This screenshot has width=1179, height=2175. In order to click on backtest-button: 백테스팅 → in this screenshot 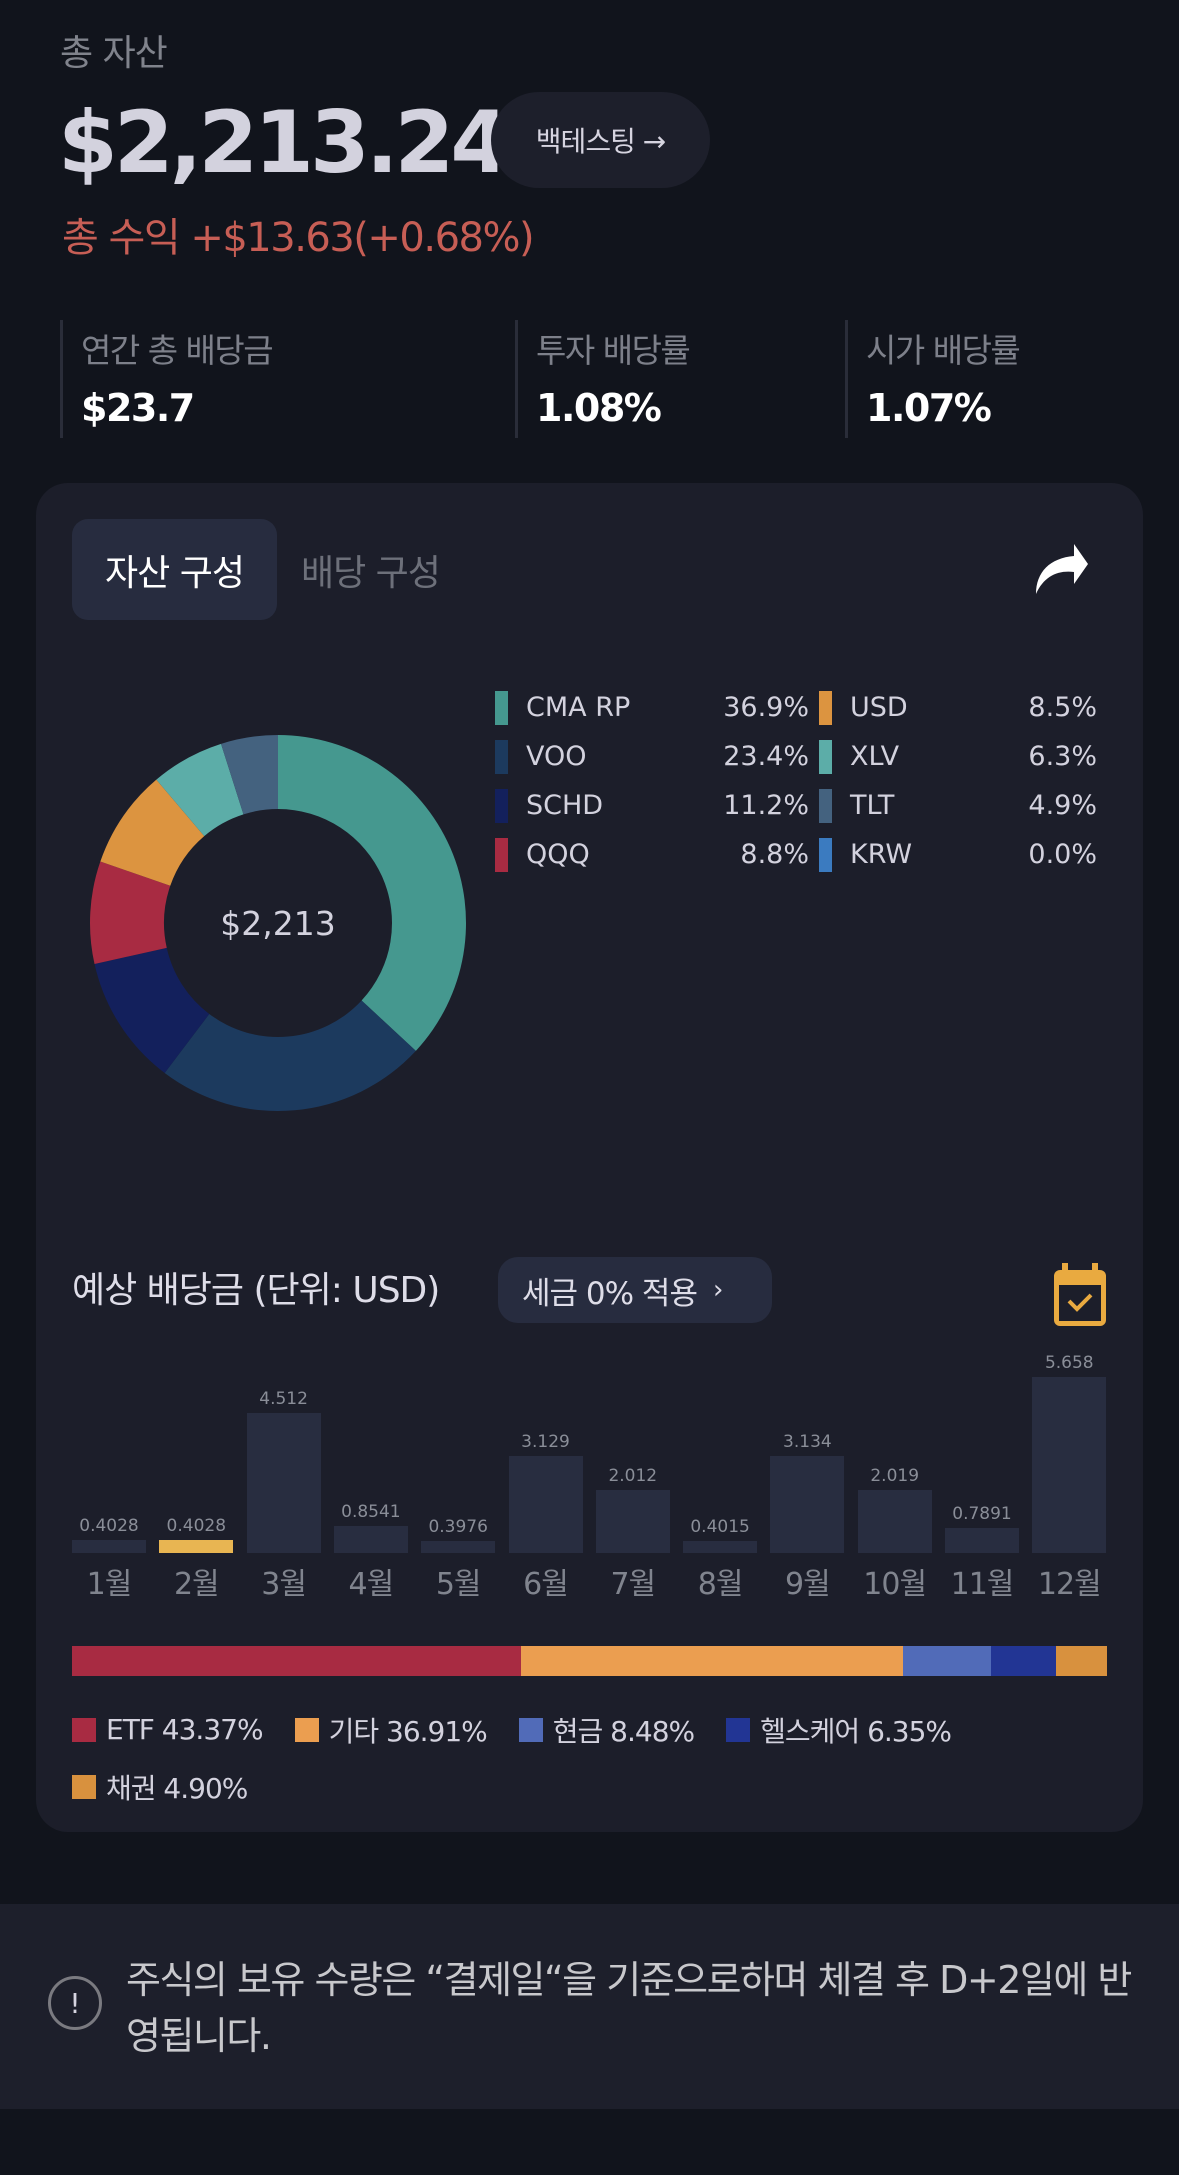, I will do `click(600, 140)`.